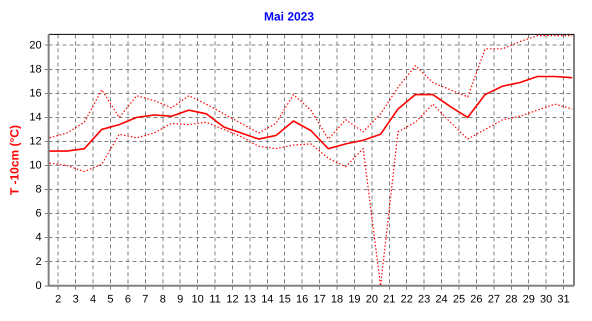  I want to click on x-tick-label: 14, so click(267, 299).